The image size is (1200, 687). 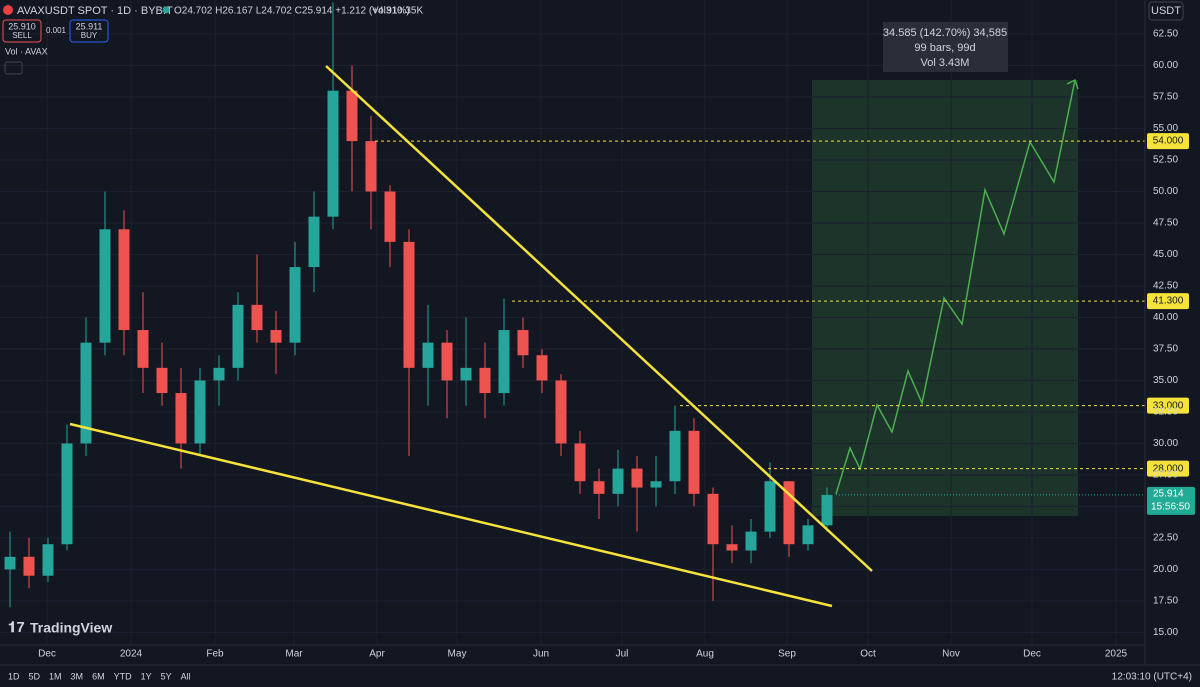 What do you see at coordinates (1165, 601) in the screenshot?
I see `y-tick-label: 17.50` at bounding box center [1165, 601].